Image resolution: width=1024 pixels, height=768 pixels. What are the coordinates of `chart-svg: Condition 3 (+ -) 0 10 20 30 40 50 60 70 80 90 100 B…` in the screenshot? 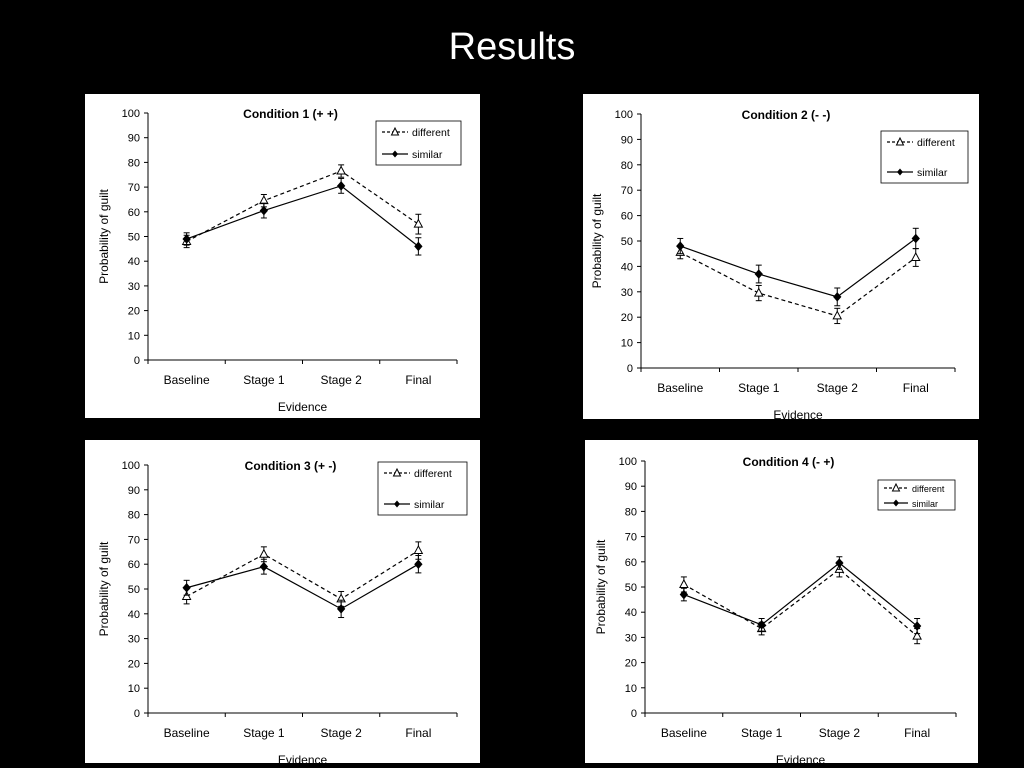 It's located at (282, 611).